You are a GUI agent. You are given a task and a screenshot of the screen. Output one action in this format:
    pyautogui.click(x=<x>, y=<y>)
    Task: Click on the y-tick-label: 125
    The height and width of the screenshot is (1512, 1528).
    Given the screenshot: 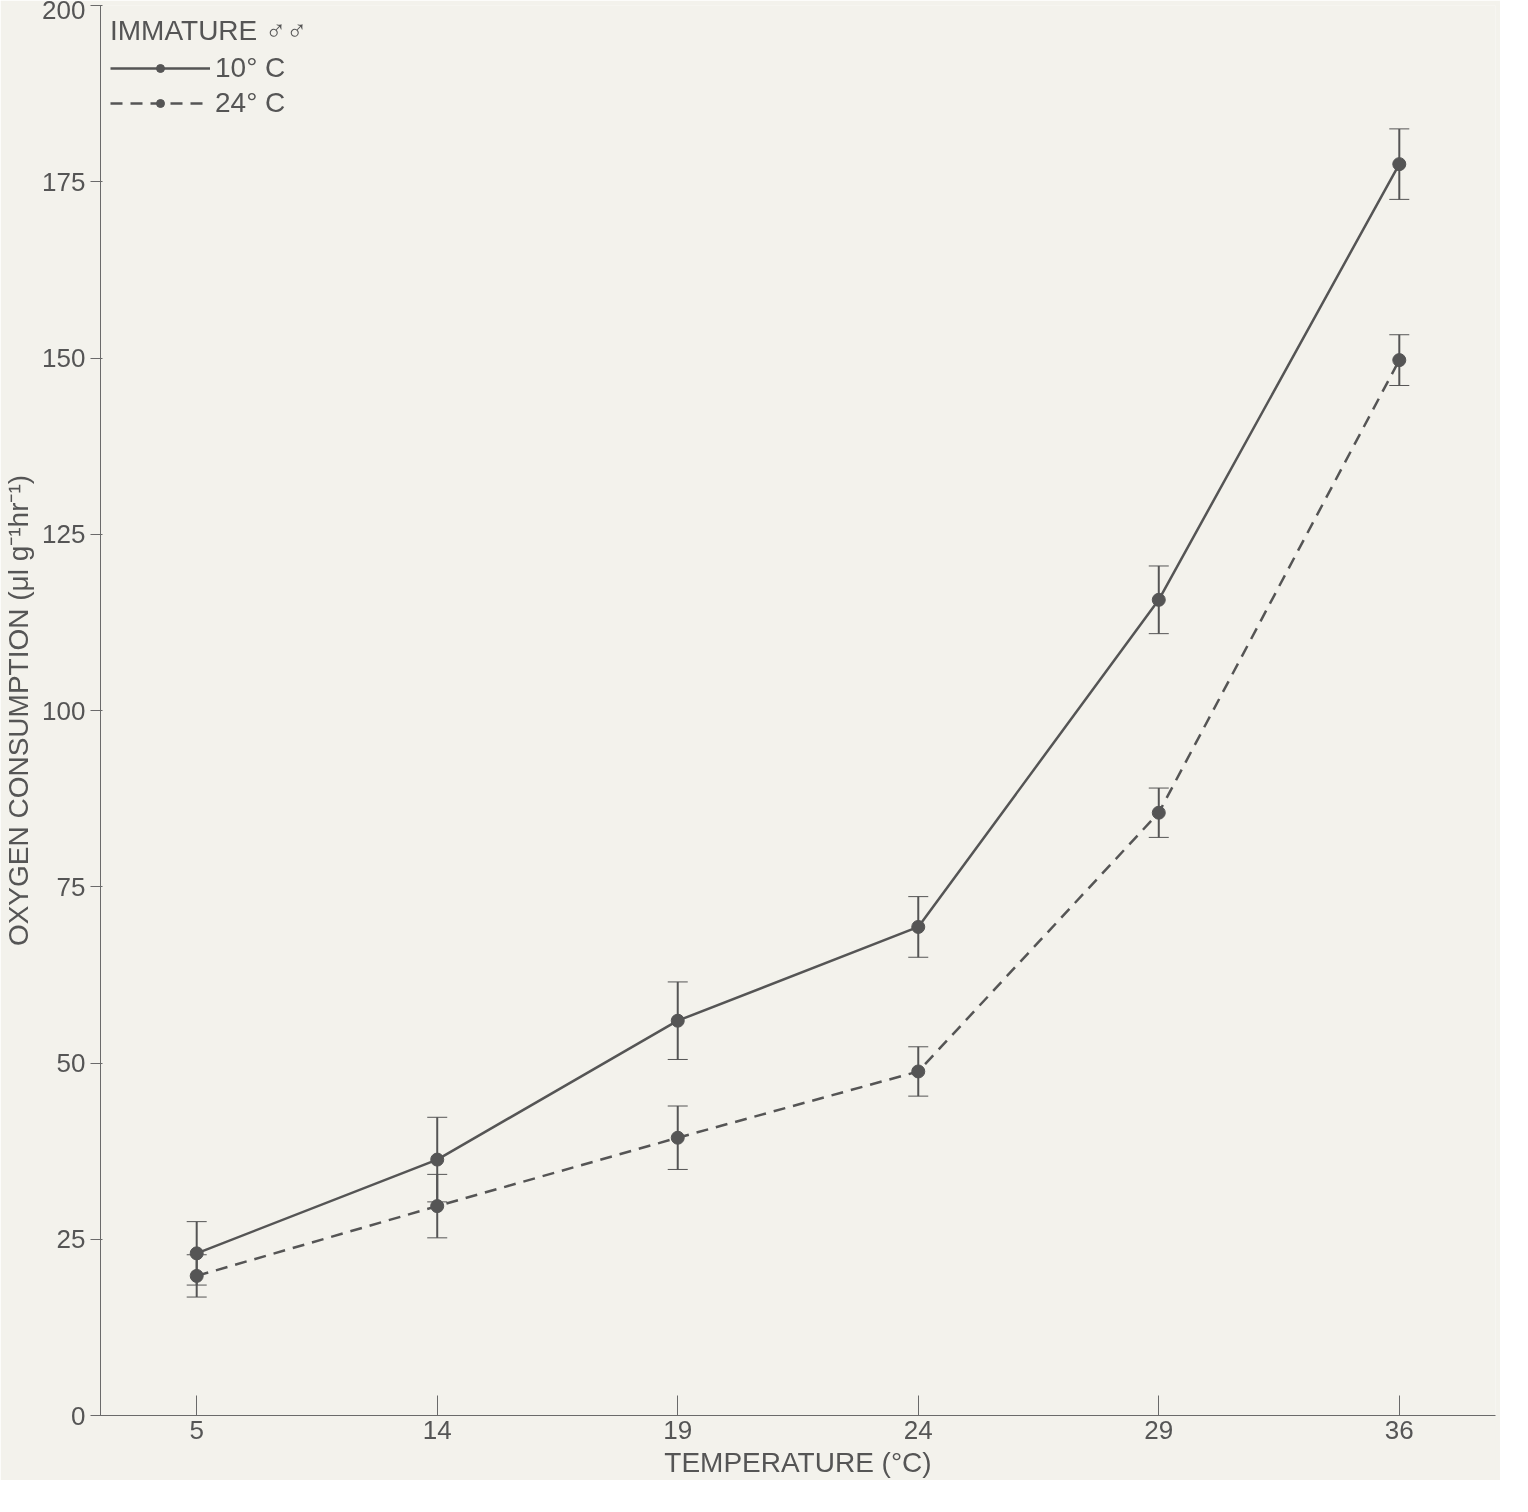 What is the action you would take?
    pyautogui.click(x=64, y=534)
    